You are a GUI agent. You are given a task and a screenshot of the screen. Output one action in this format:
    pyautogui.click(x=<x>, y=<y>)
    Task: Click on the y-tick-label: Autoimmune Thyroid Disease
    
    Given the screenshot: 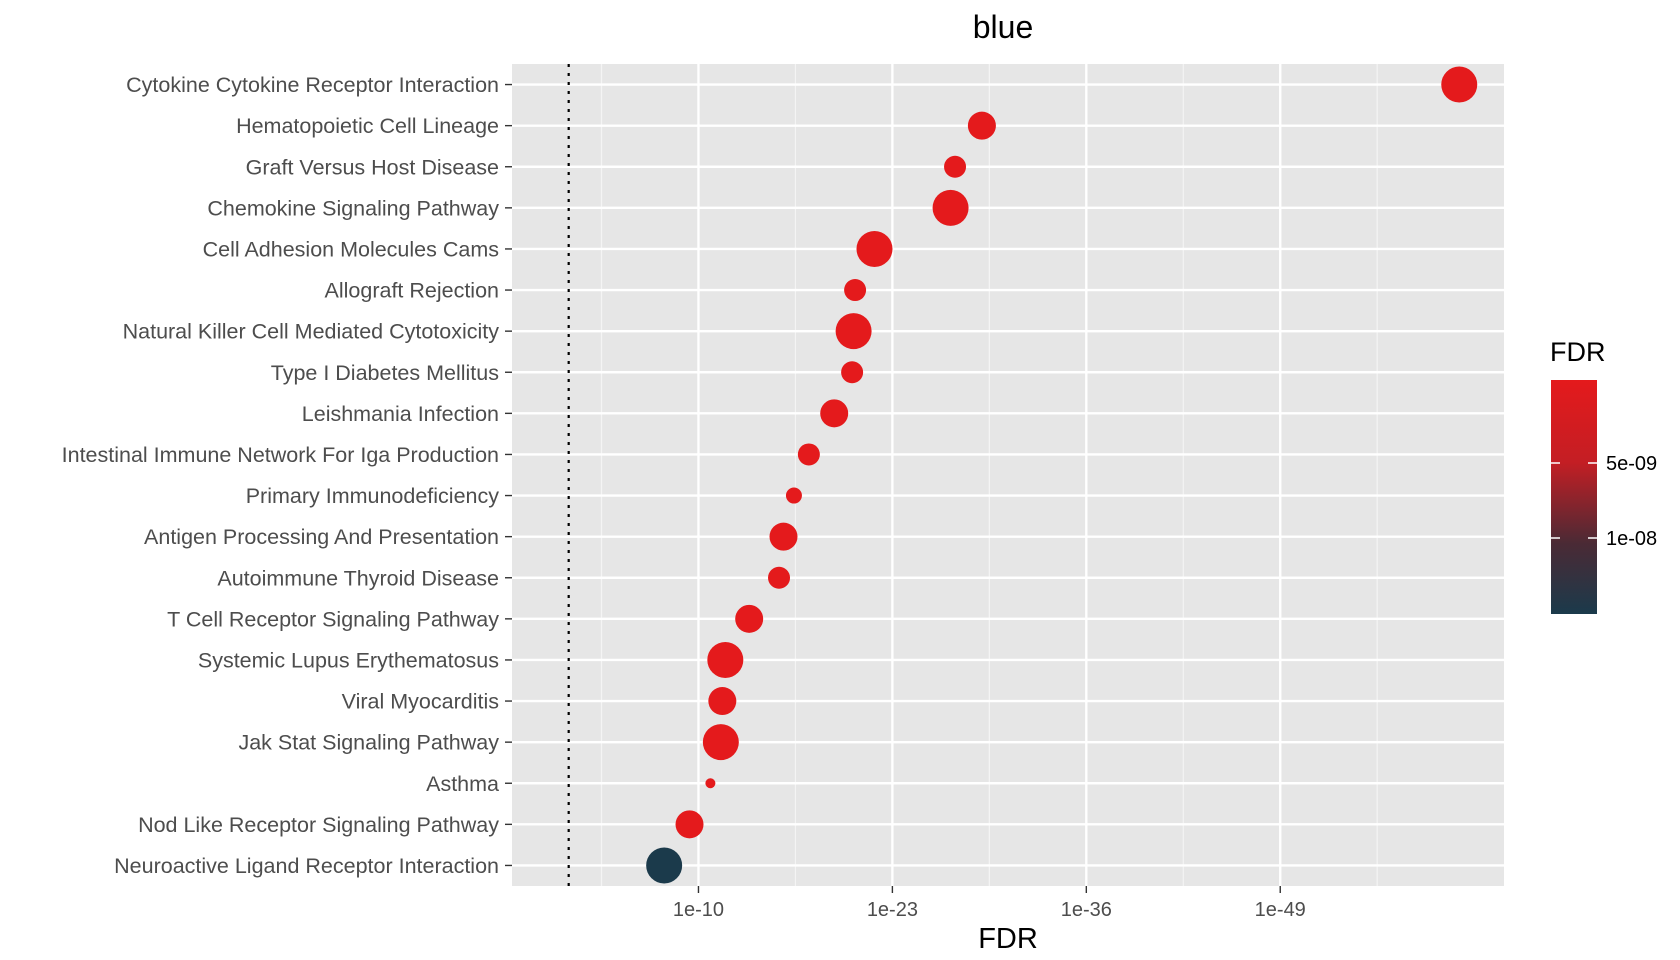 What is the action you would take?
    pyautogui.click(x=358, y=578)
    